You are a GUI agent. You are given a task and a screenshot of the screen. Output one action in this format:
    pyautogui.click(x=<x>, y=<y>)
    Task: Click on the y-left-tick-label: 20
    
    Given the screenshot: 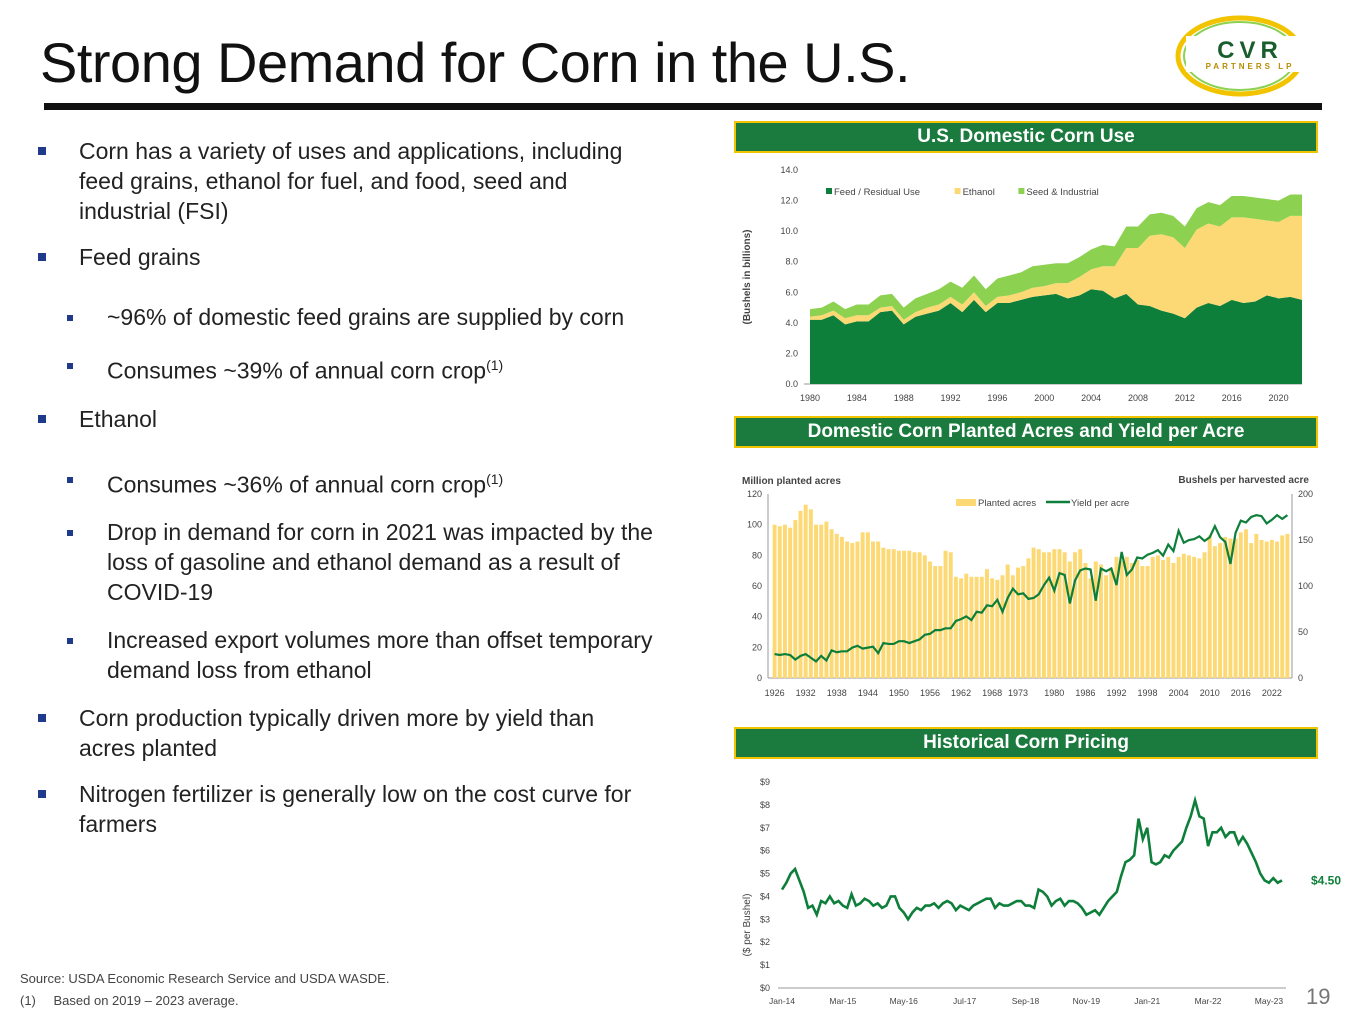 What is the action you would take?
    pyautogui.click(x=757, y=647)
    